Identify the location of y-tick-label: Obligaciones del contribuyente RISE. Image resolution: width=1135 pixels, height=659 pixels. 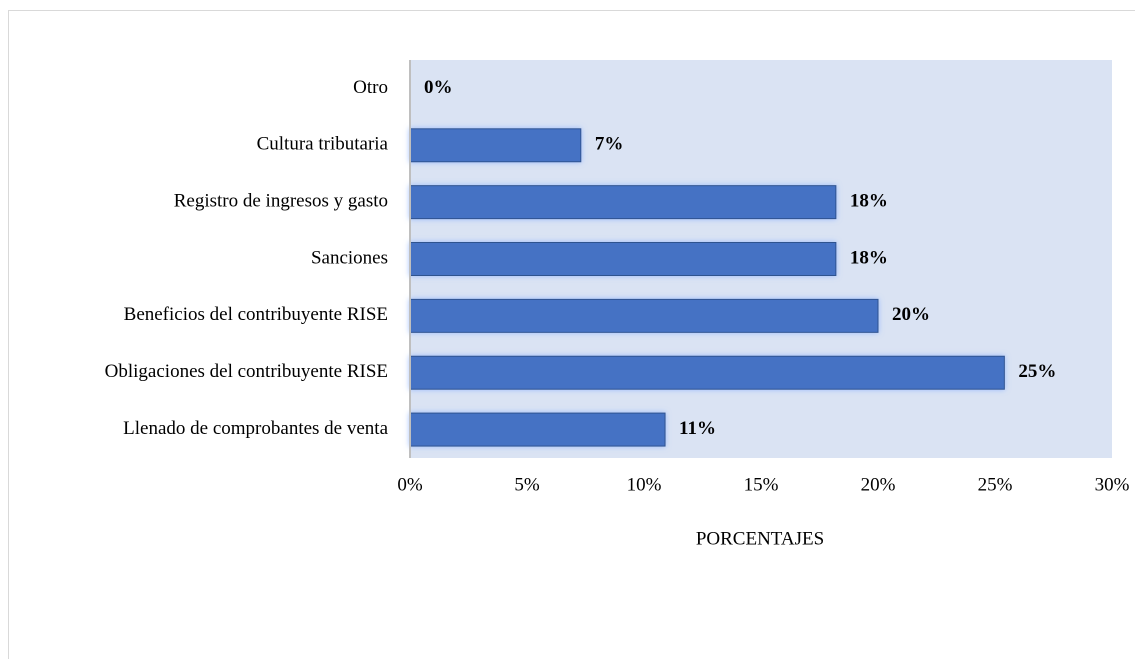
(246, 371).